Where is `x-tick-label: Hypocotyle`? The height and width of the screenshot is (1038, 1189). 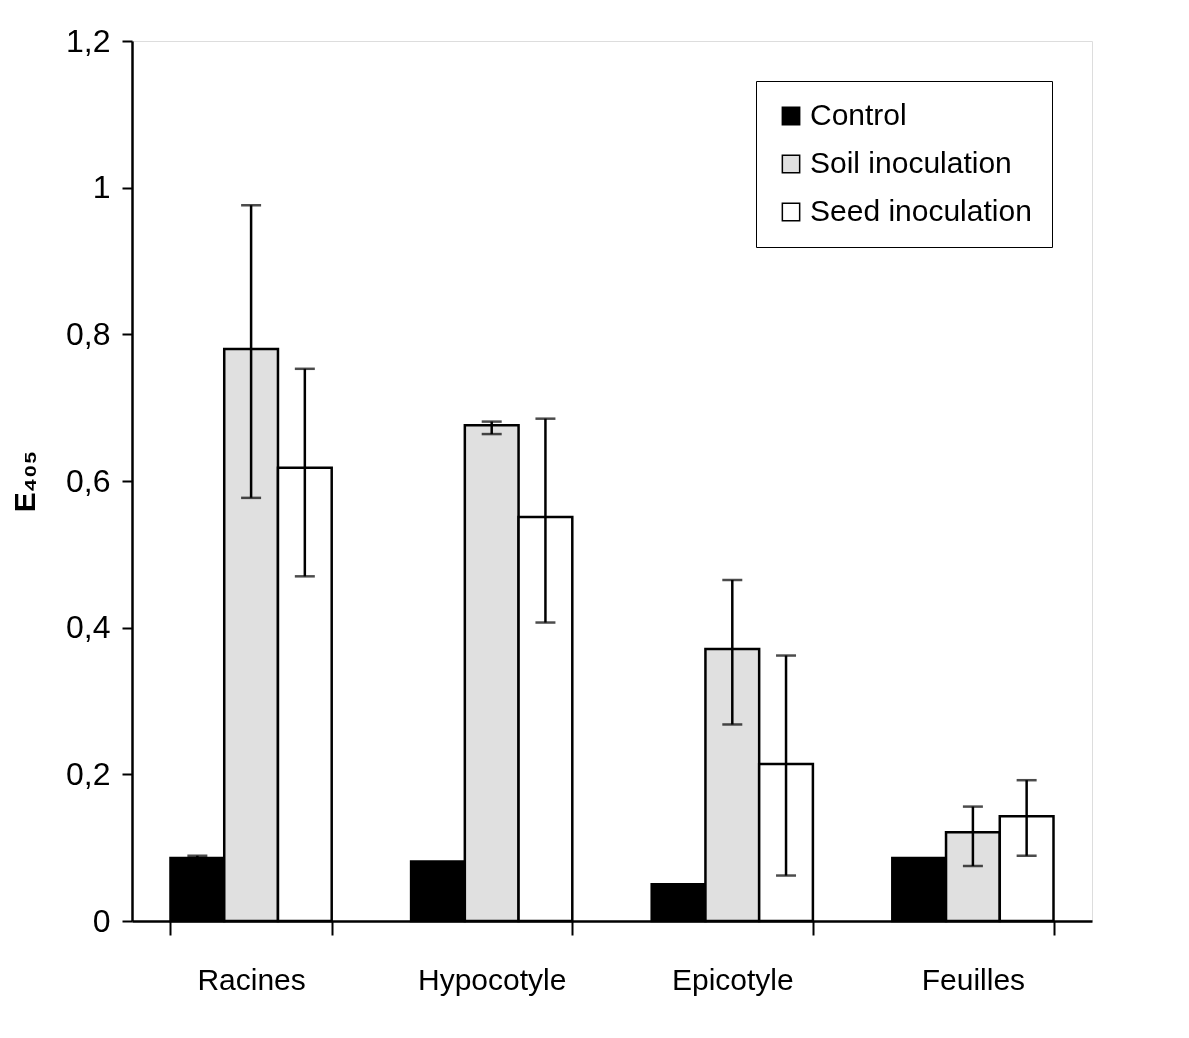 x-tick-label: Hypocotyle is located at coordinates (492, 979).